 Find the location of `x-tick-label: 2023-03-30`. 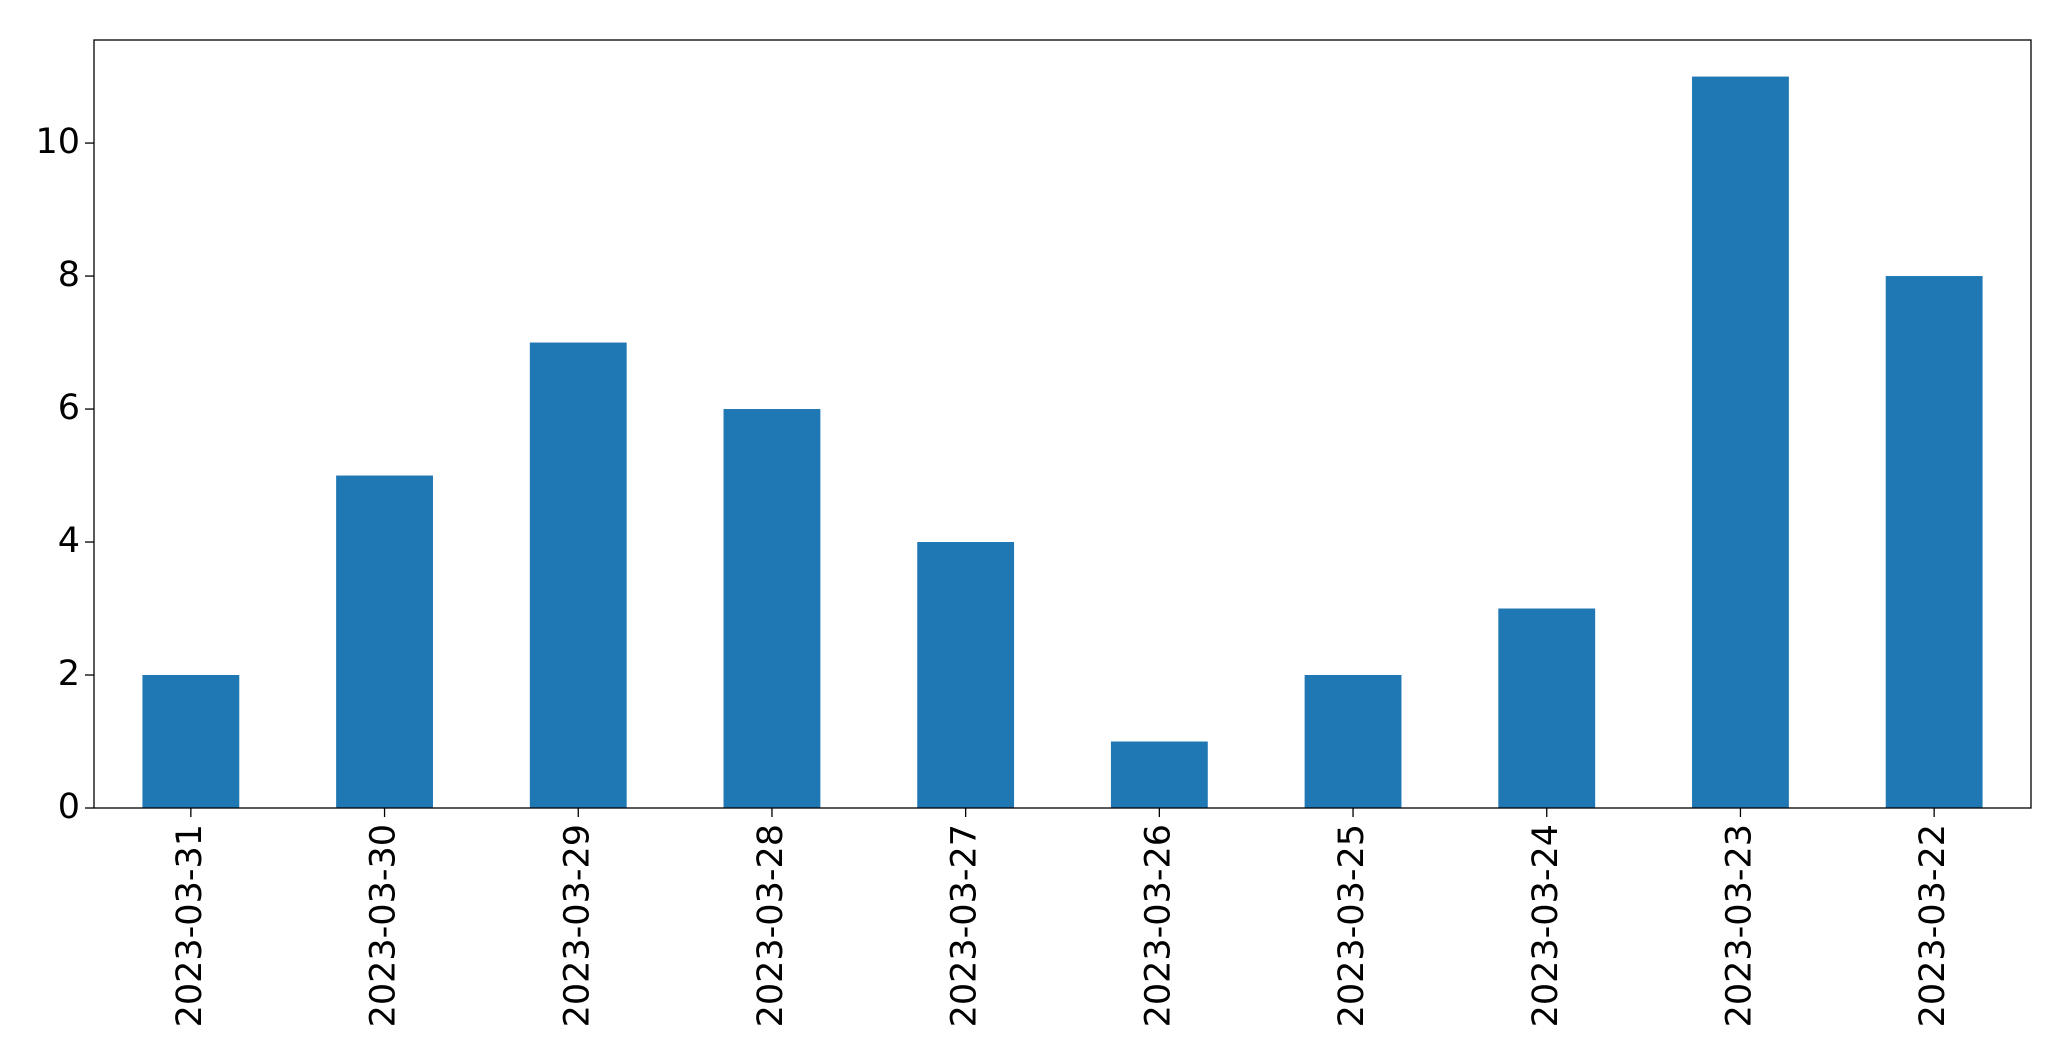

x-tick-label: 2023-03-30 is located at coordinates (384, 925).